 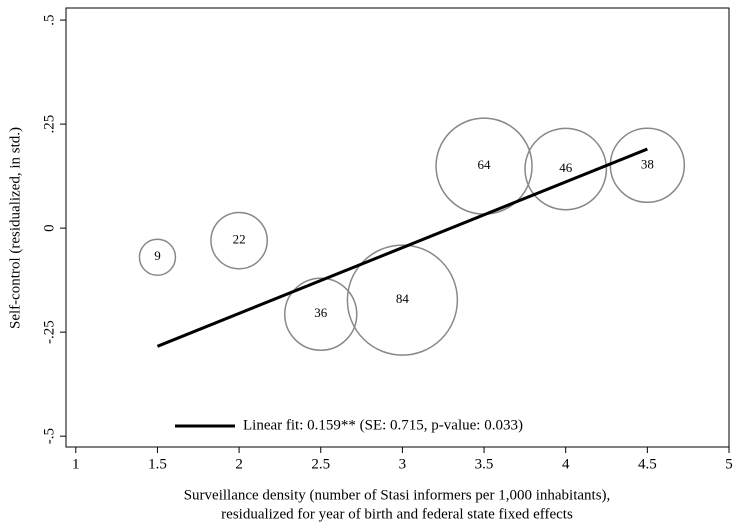 I want to click on y-tick-label: -.5, so click(x=49, y=436).